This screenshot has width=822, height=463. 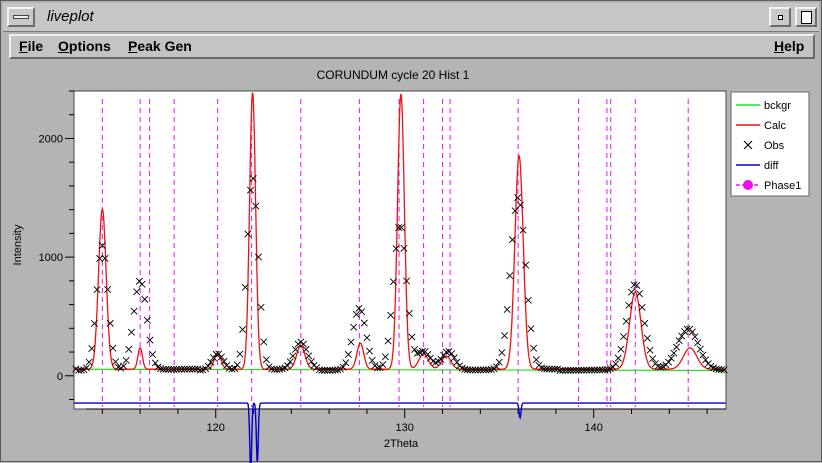 I want to click on y-tick-label: 2000, so click(x=51, y=139).